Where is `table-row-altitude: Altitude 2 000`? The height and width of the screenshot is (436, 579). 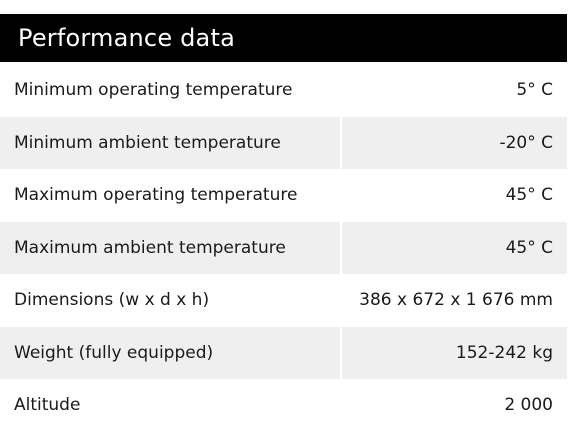
table-row-altitude: Altitude 2 000 is located at coordinates (283, 405).